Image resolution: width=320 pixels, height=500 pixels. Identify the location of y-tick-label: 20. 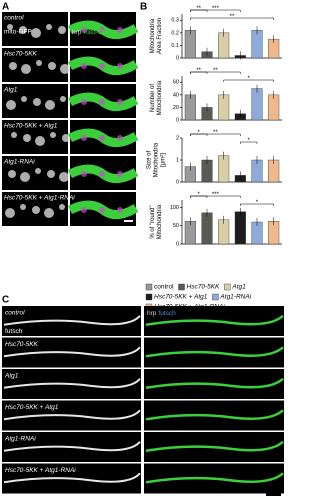
(176, 108).